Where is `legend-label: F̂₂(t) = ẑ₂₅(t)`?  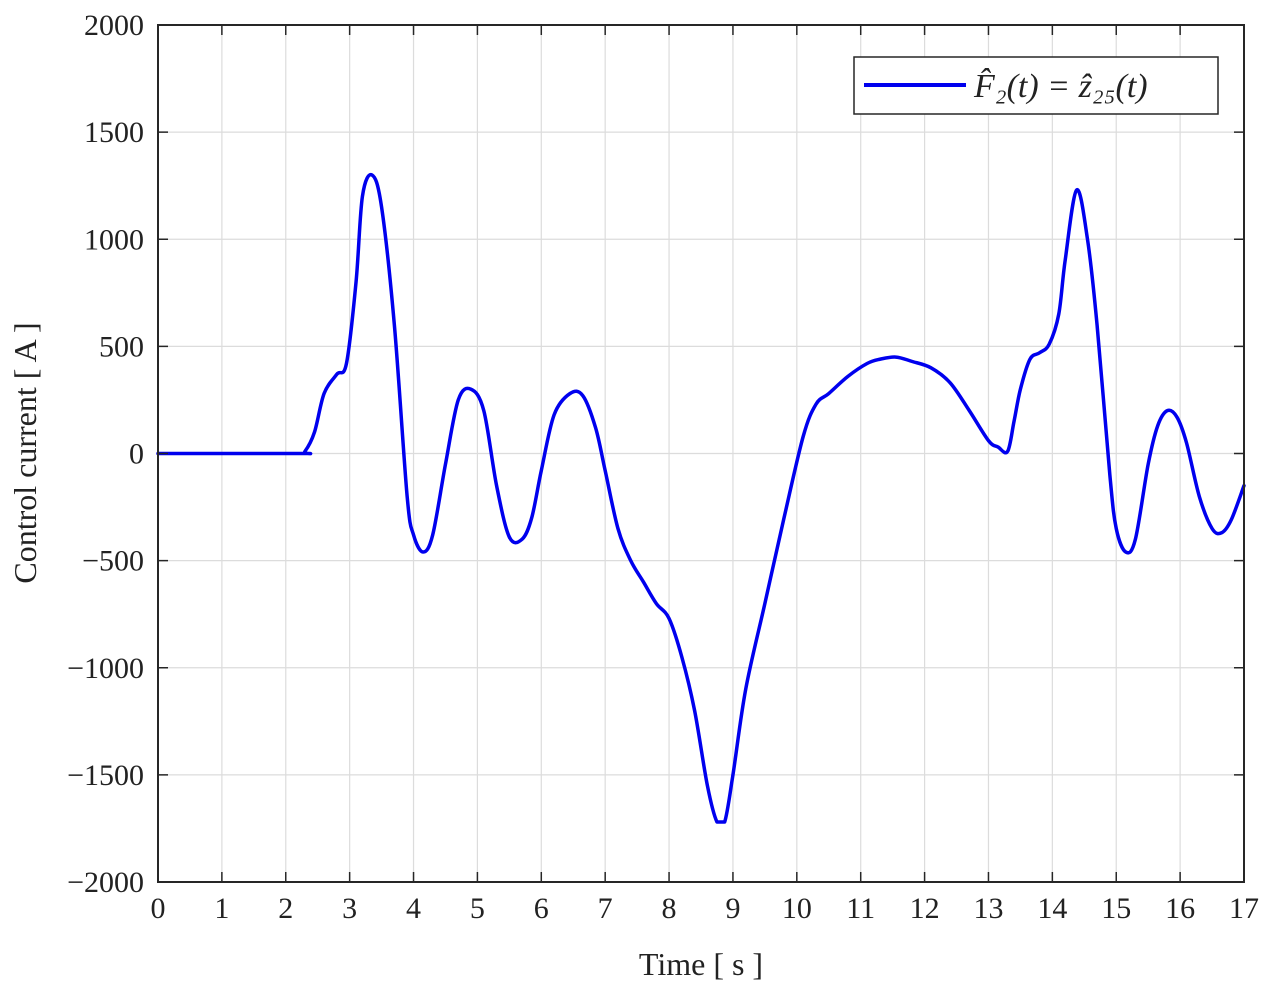
legend-label: F̂₂(t) = ẑ₂₅(t) is located at coordinates (1060, 86).